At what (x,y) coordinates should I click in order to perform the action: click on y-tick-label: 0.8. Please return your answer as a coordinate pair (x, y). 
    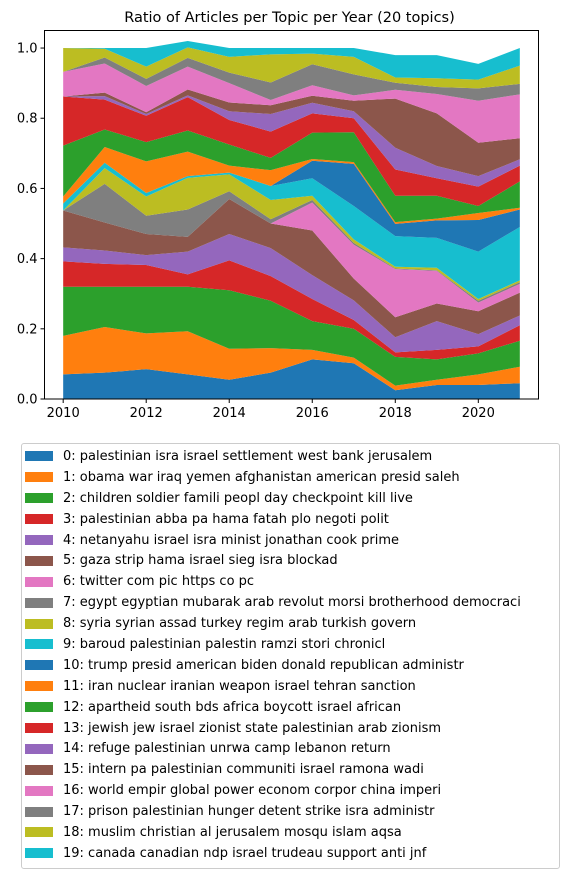
    Looking at the image, I should click on (27, 119).